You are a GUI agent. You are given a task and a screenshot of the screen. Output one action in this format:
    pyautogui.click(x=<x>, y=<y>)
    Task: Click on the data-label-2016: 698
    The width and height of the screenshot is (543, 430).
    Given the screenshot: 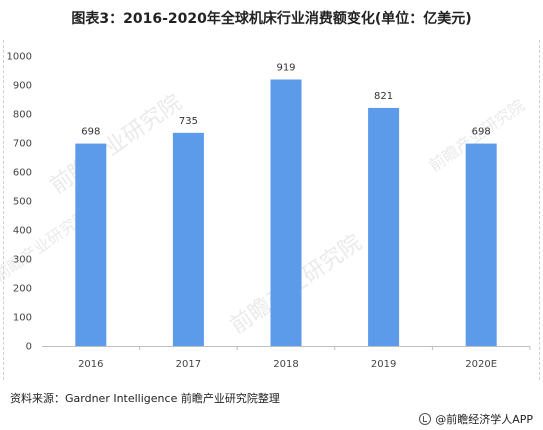 What is the action you would take?
    pyautogui.click(x=90, y=132)
    